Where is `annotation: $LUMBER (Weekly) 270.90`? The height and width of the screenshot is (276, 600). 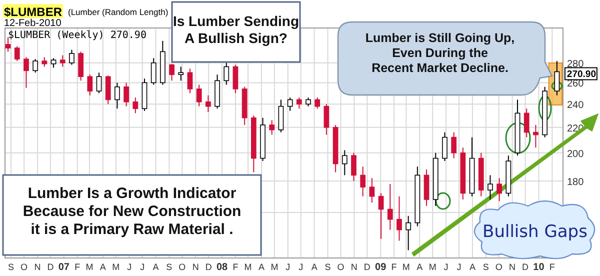 annotation: $LUMBER (Weekly) 270.90 is located at coordinates (77, 35).